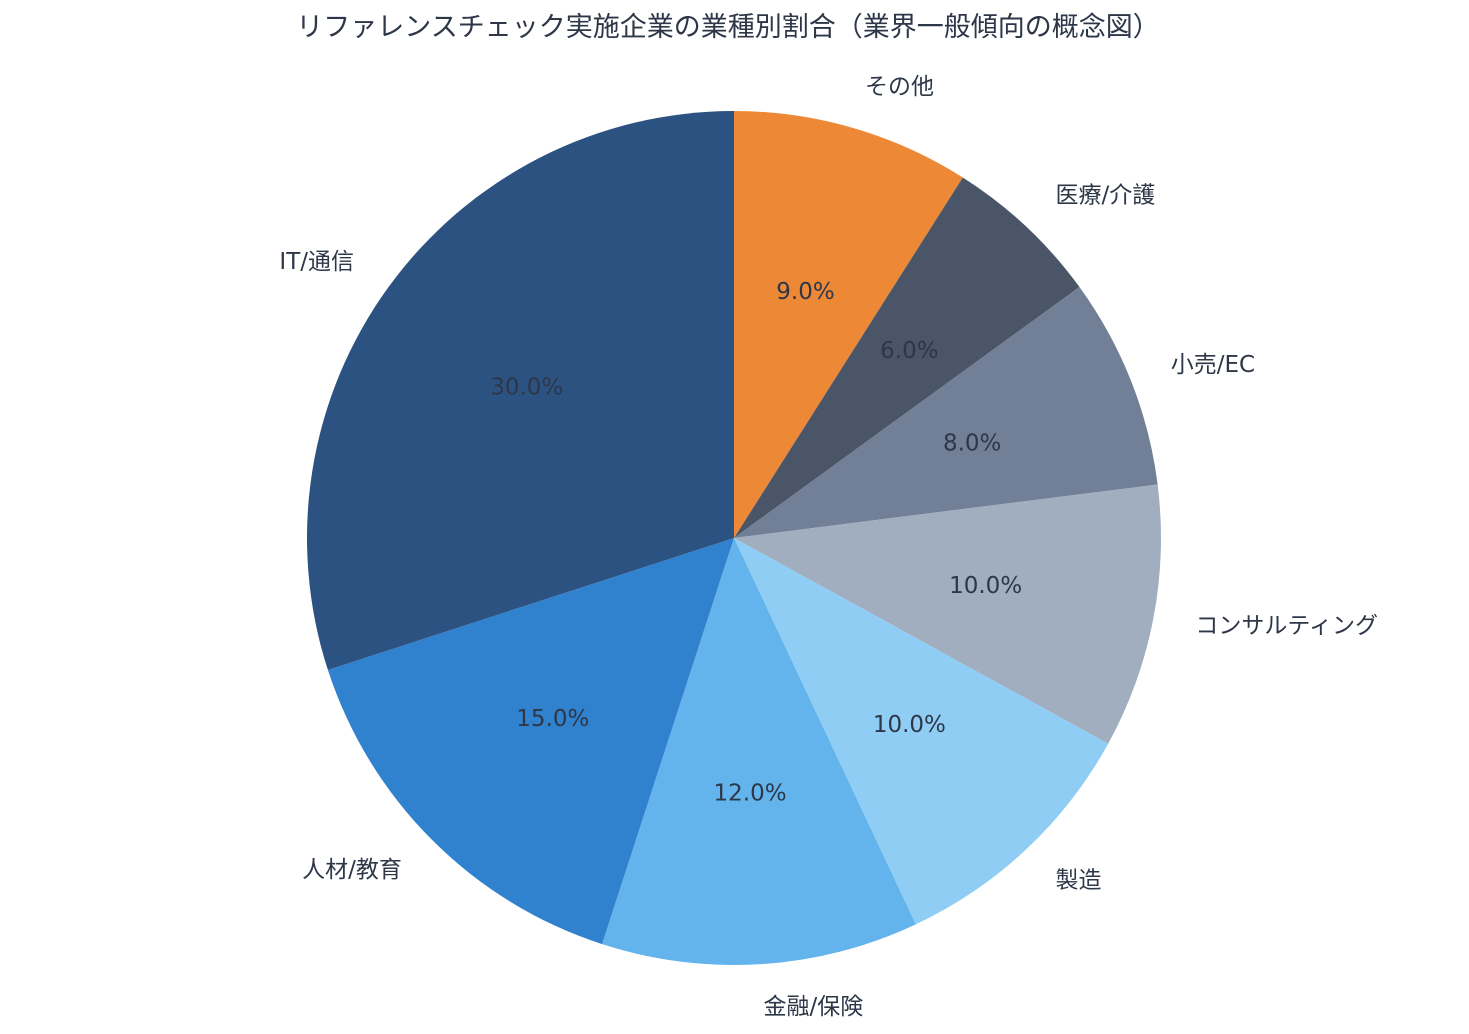 The image size is (1469, 1034). I want to click on slice-percent-label: 15.0%, so click(552, 719).